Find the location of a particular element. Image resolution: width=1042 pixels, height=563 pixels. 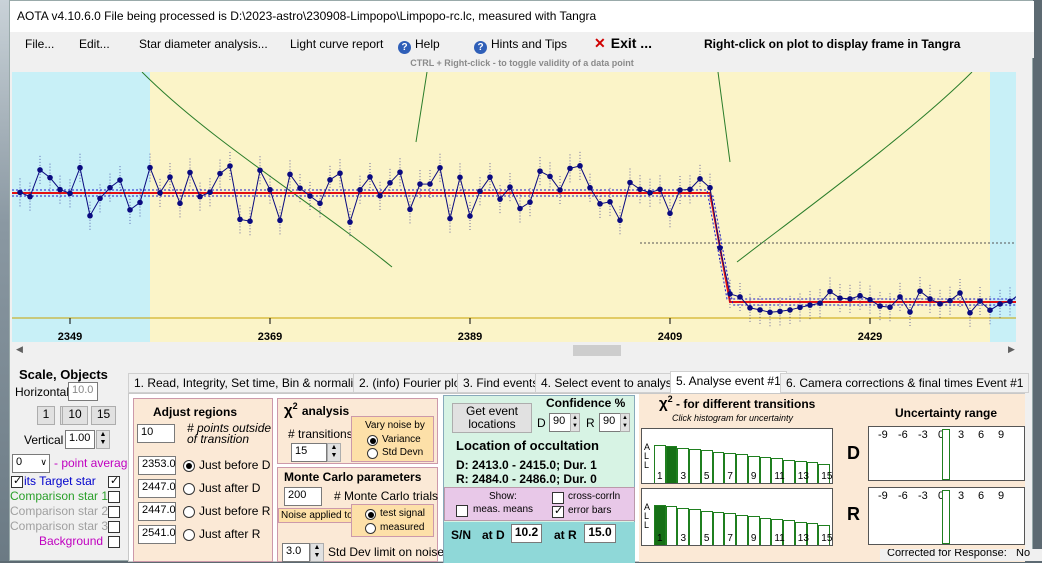

confidence-d-spinner: ▲ ▼ is located at coordinates (575, 422).